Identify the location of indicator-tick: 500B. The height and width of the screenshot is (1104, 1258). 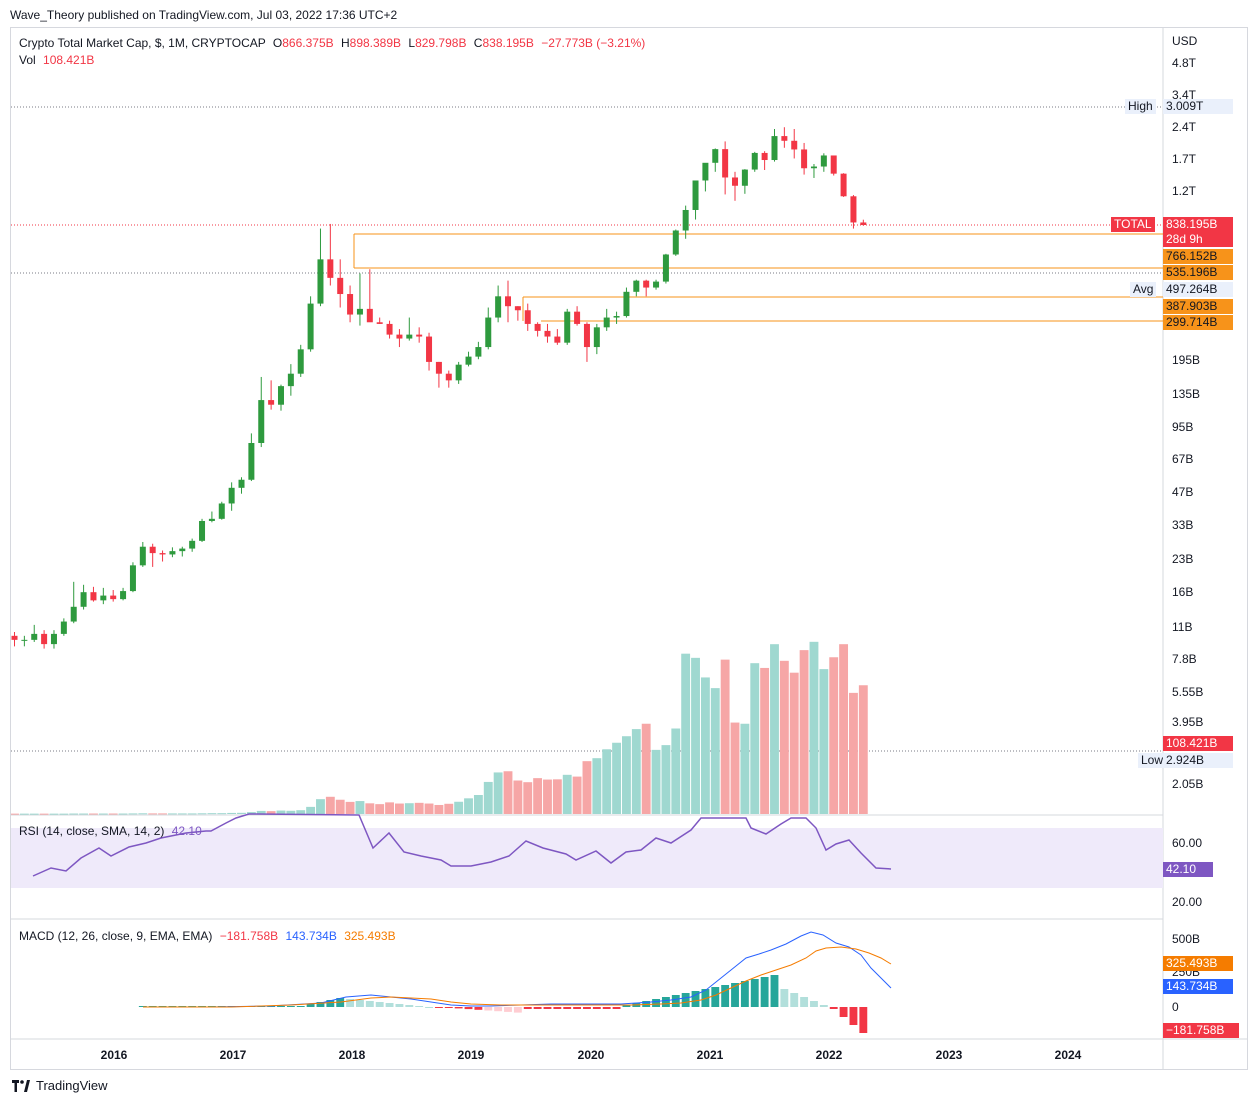
(1186, 939).